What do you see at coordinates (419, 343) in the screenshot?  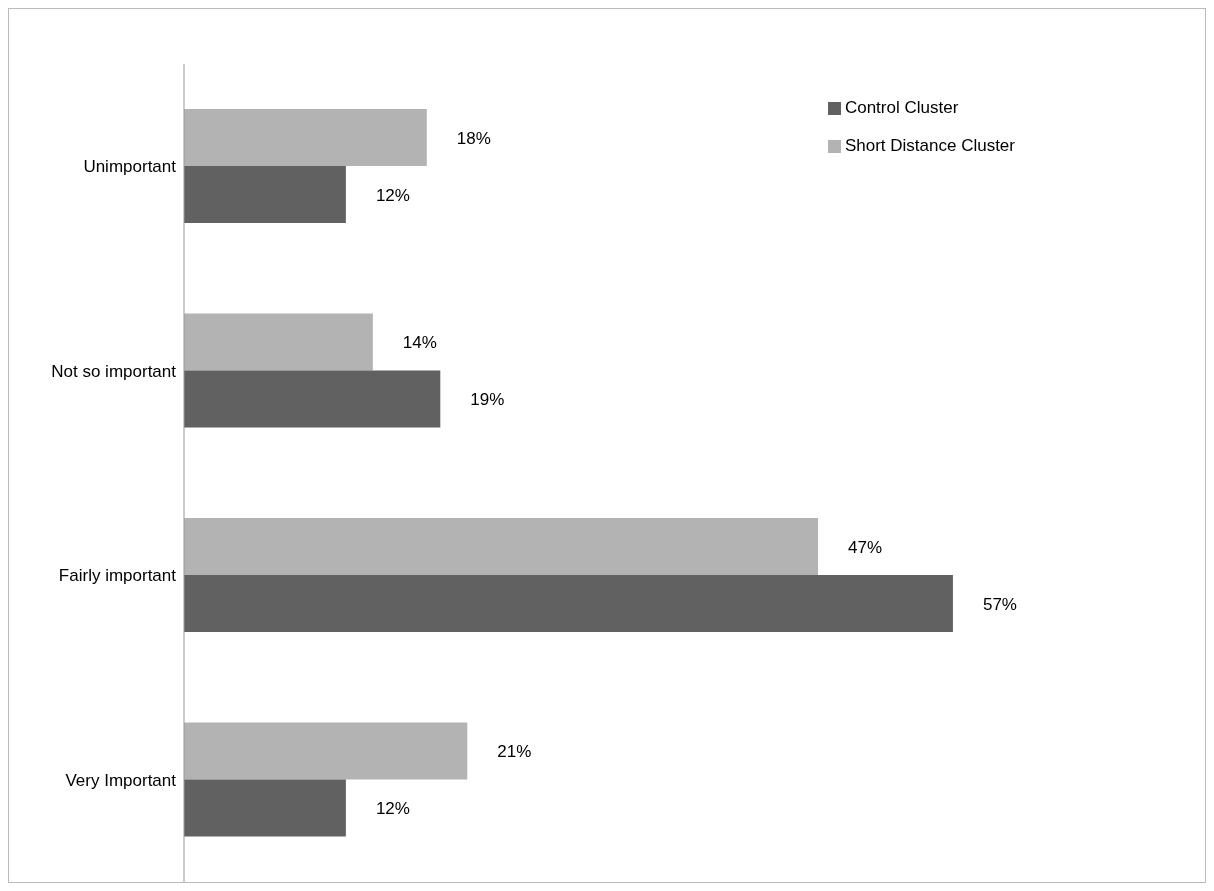 I see `data-label: 14%` at bounding box center [419, 343].